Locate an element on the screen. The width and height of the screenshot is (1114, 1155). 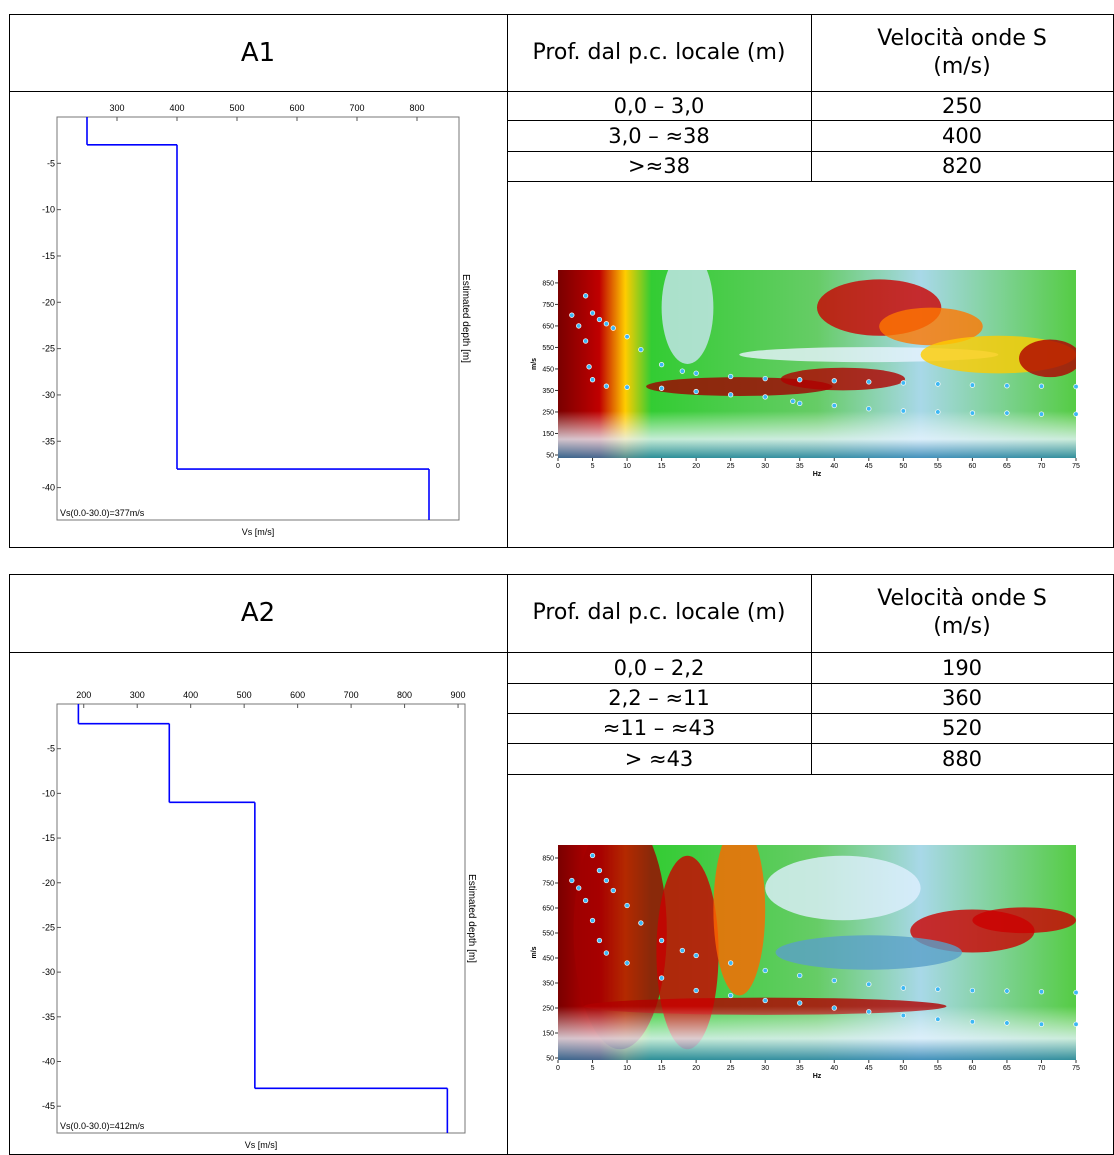
velocity-cell-text: 360 is located at coordinates (962, 698).